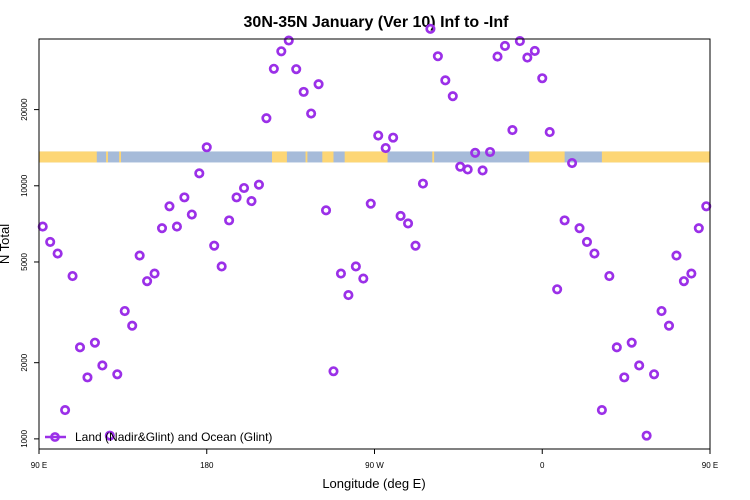  Describe the element at coordinates (6, 244) in the screenshot. I see `y-axis-label: N Total` at that location.